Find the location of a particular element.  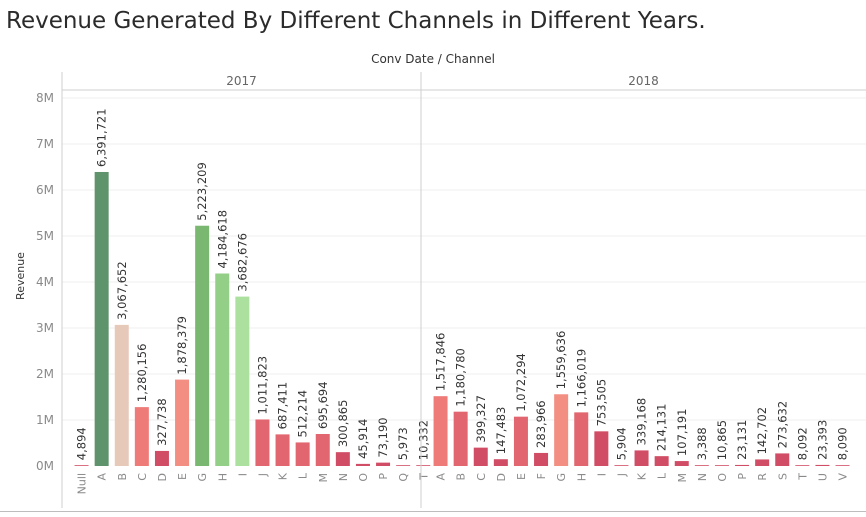

y-tick-label: 4M is located at coordinates (45, 282).